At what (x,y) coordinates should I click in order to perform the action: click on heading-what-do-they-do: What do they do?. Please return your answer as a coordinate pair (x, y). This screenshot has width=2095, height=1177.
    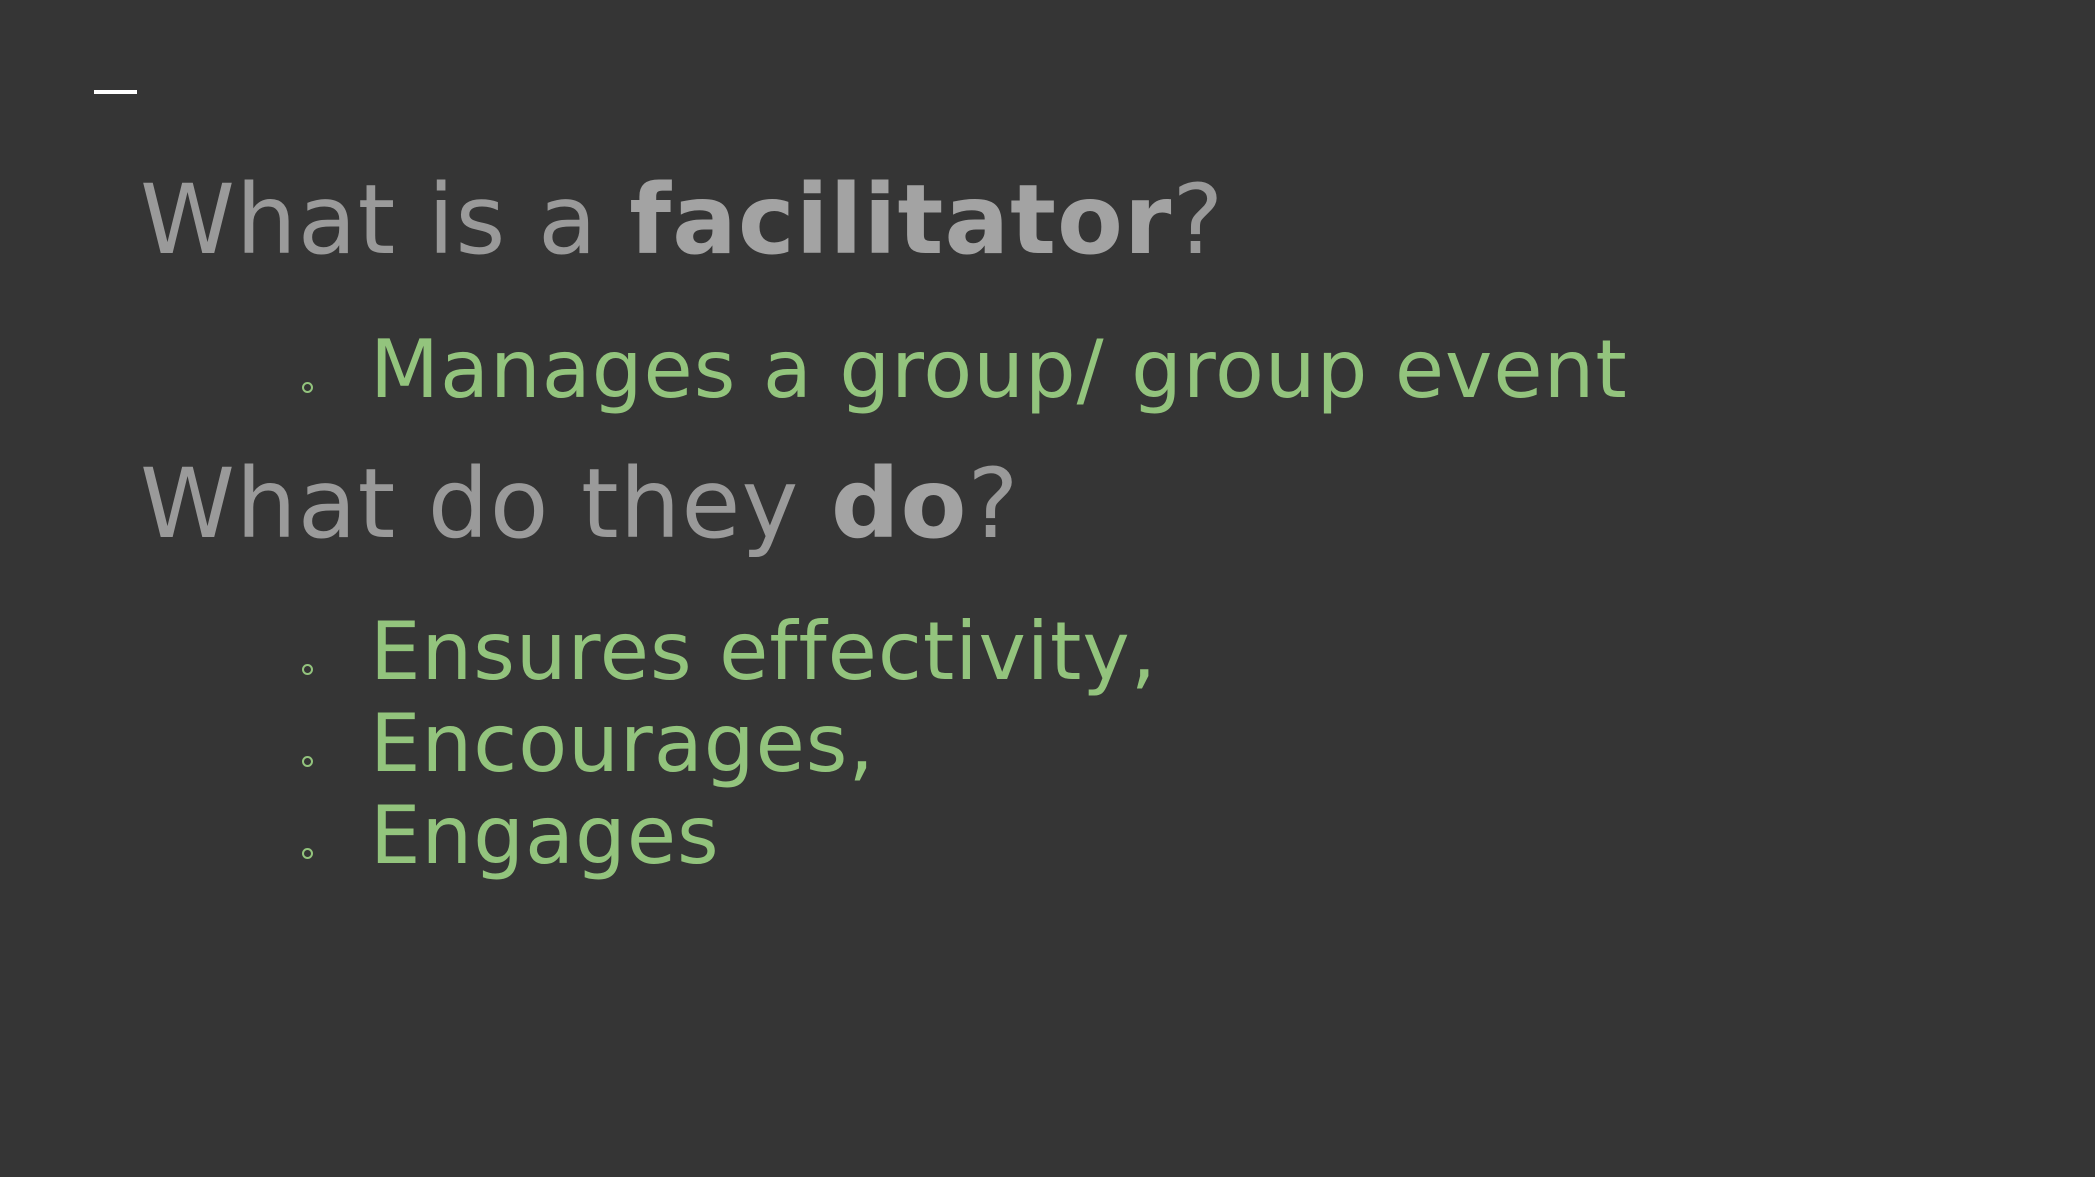
    Looking at the image, I should click on (579, 504).